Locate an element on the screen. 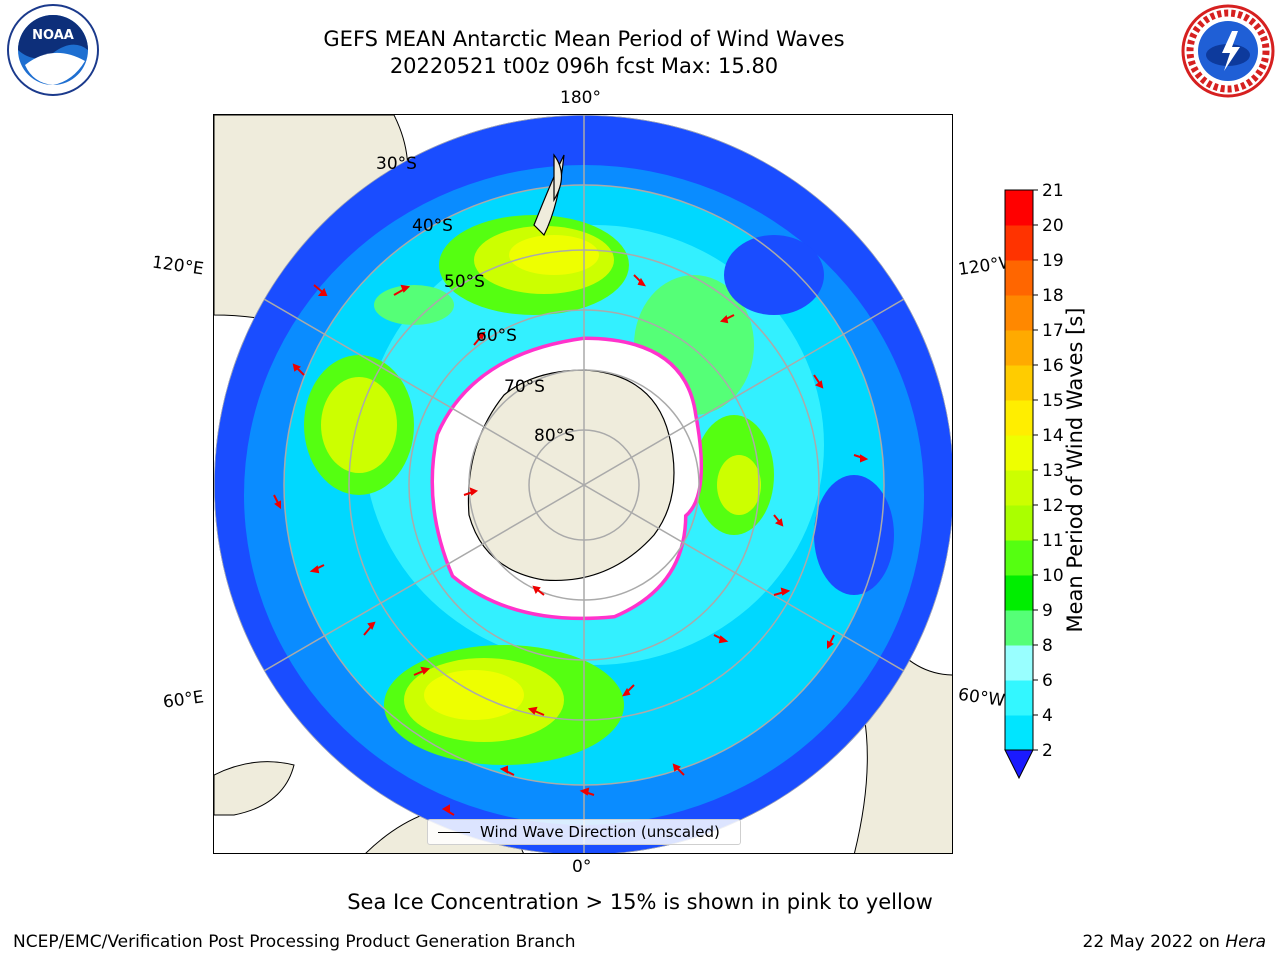 This screenshot has height=960, width=1280. colorbar-tick-label: 20 is located at coordinates (1053, 226).